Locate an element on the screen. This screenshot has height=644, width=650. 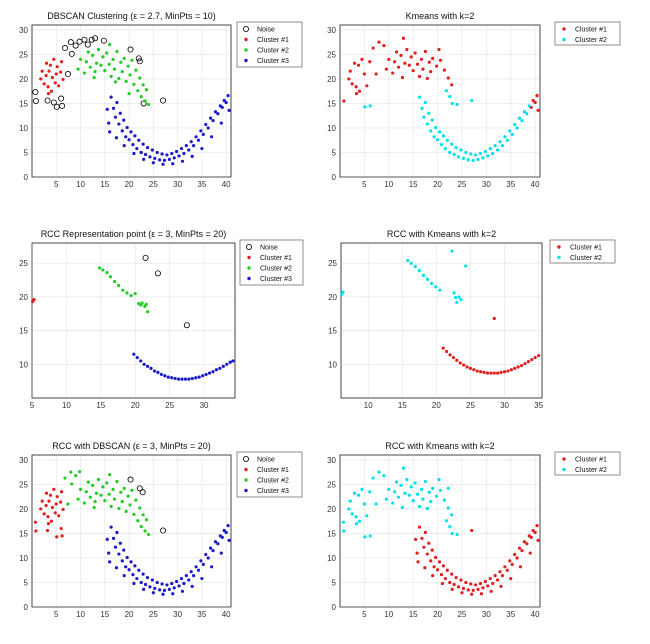
chart-title: DBSCAN Clustering (ε = 2.7, MinPts = 10) is located at coordinates (131, 16).